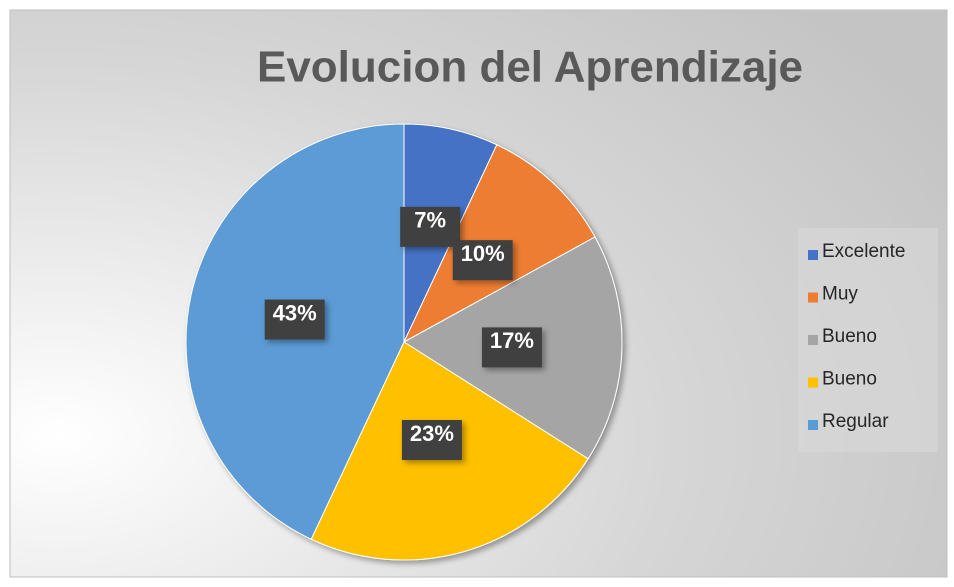 This screenshot has height=587, width=954. Describe the element at coordinates (840, 294) in the screenshot. I see `legend-label: Muy` at that location.